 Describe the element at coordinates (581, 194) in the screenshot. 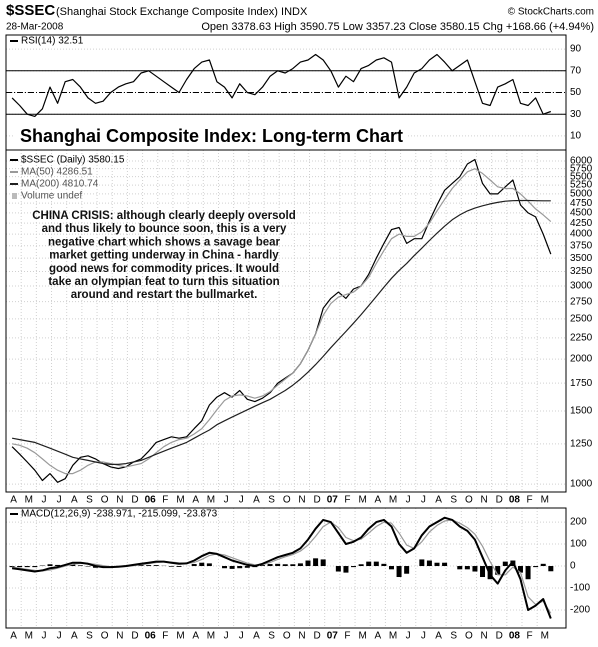

I see `y-tick-label: 5000` at that location.